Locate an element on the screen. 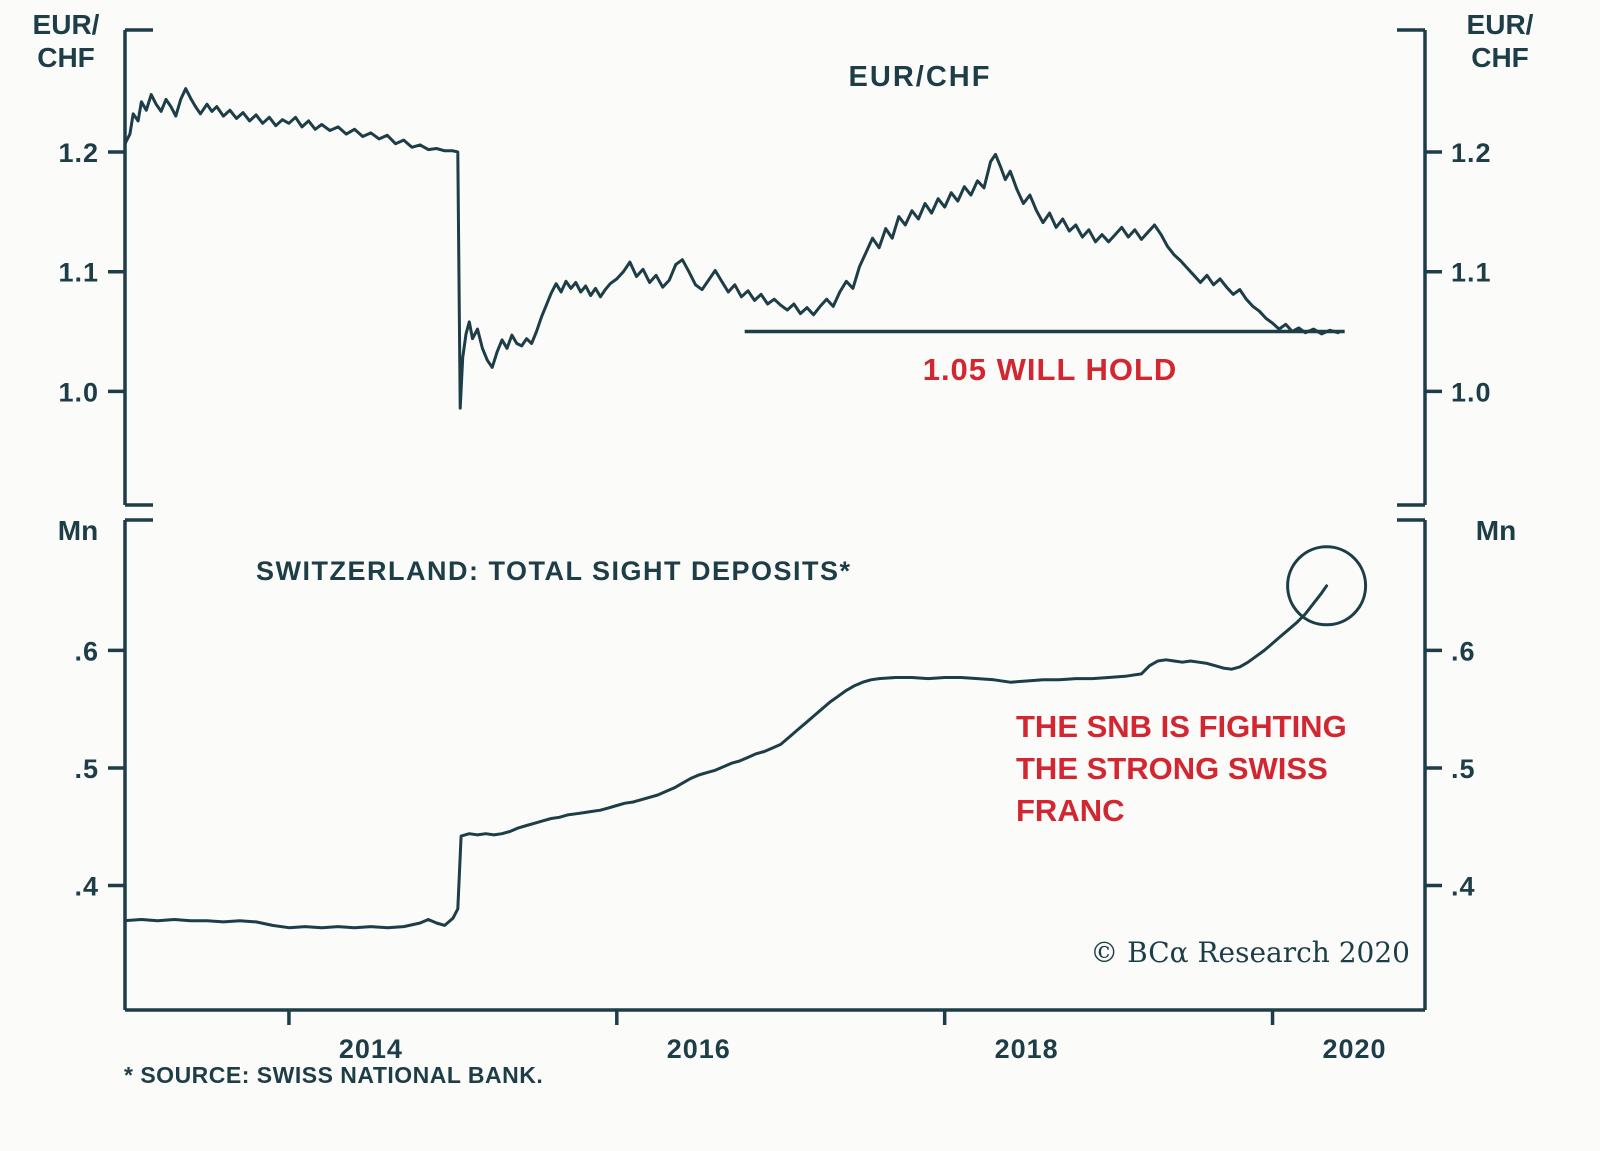 Image resolution: width=1600 pixels, height=1151 pixels. copyright-notice: © BCα Research 2020 is located at coordinates (1250, 952).